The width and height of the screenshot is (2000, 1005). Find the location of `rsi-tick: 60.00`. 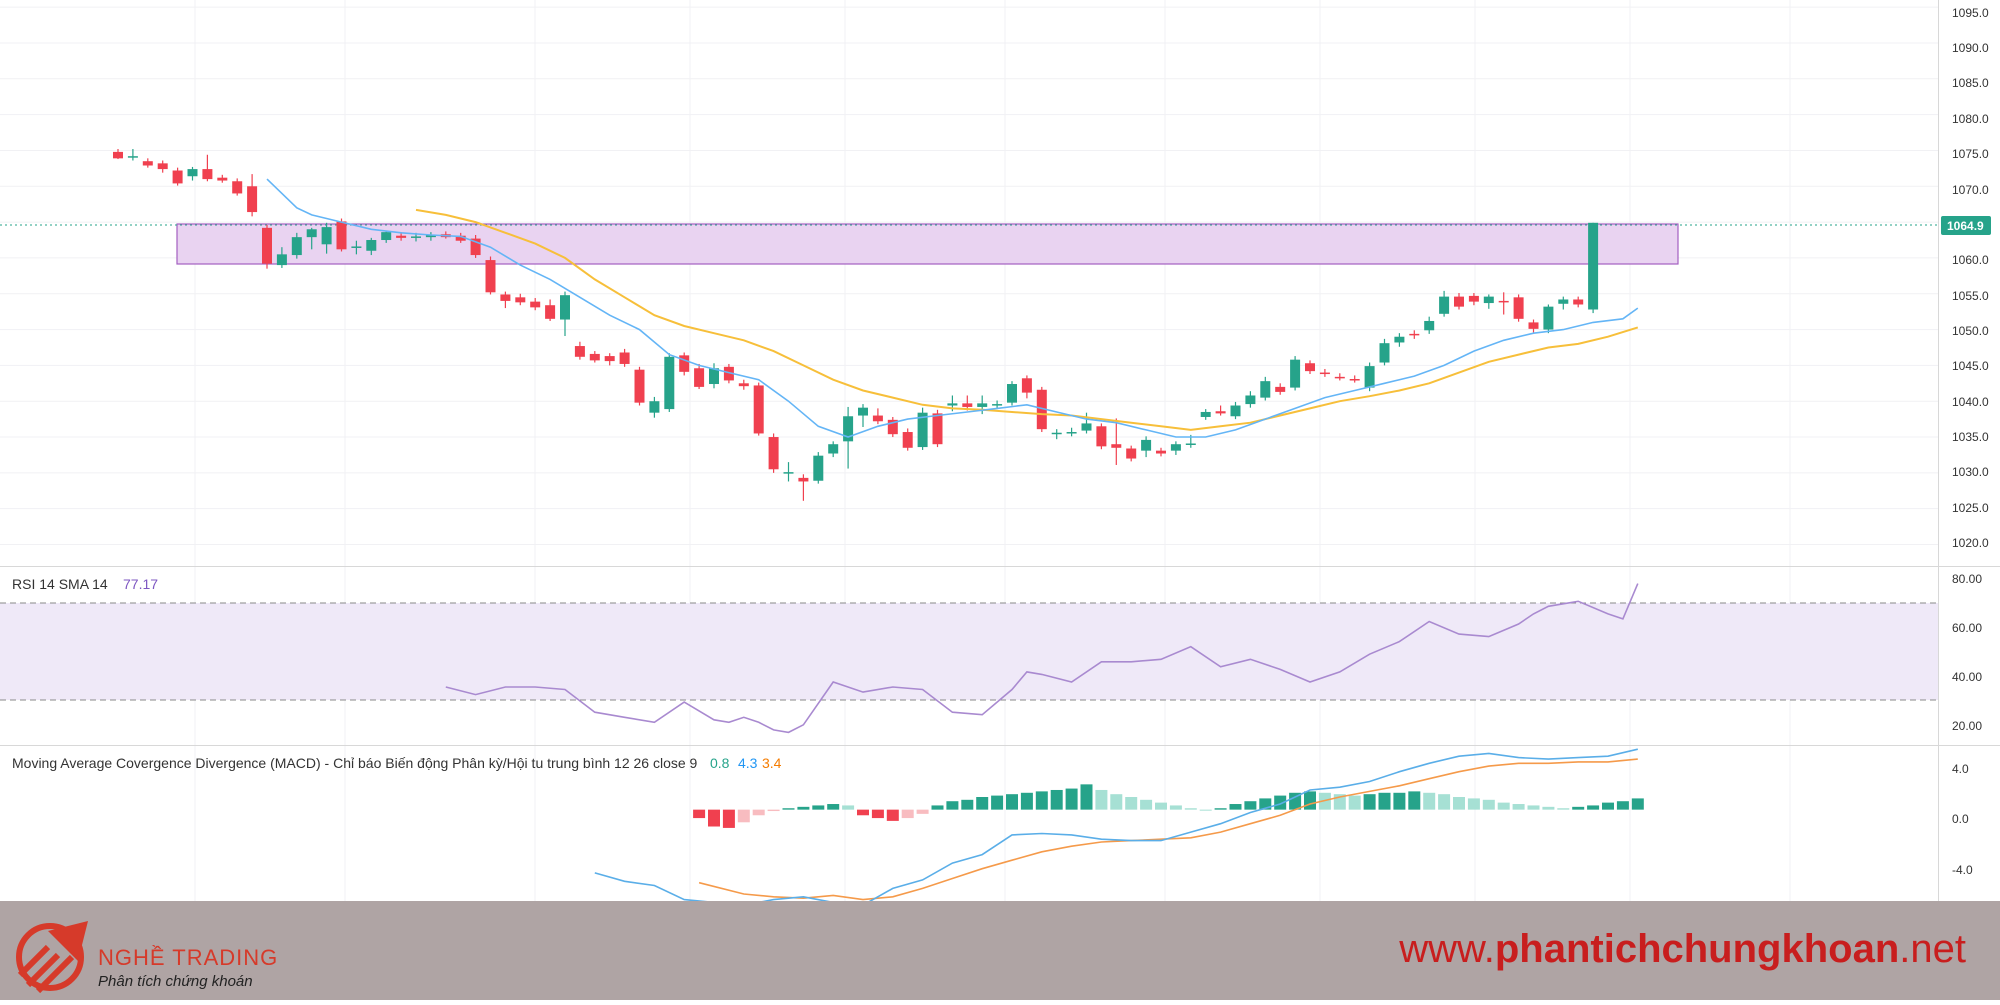

rsi-tick: 60.00 is located at coordinates (1967, 628).